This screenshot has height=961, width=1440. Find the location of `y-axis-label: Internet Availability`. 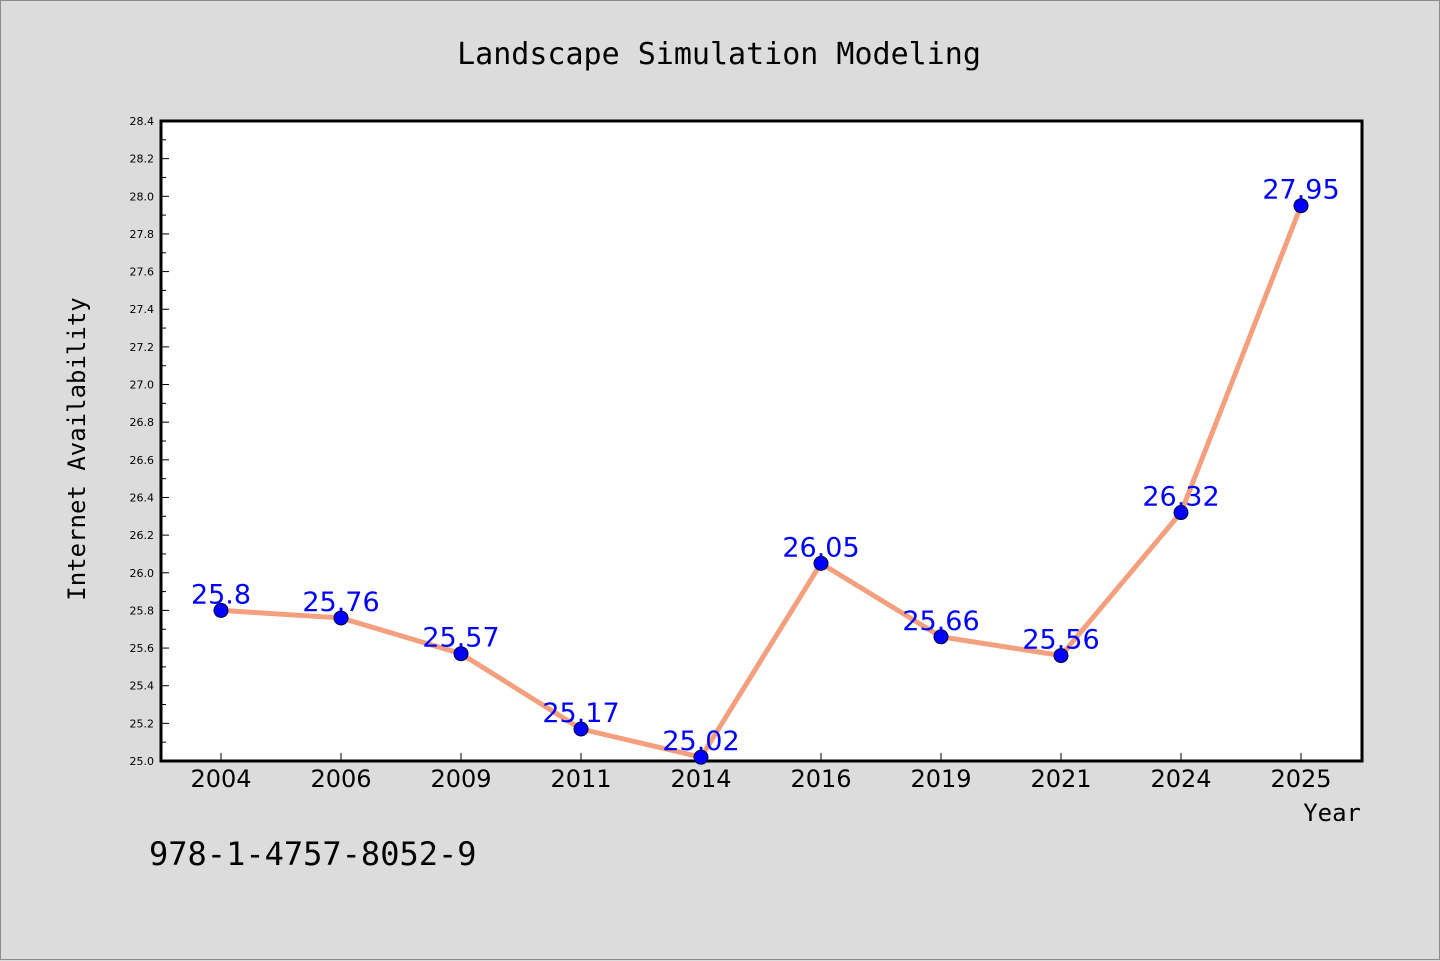

y-axis-label: Internet Availability is located at coordinates (77, 448).